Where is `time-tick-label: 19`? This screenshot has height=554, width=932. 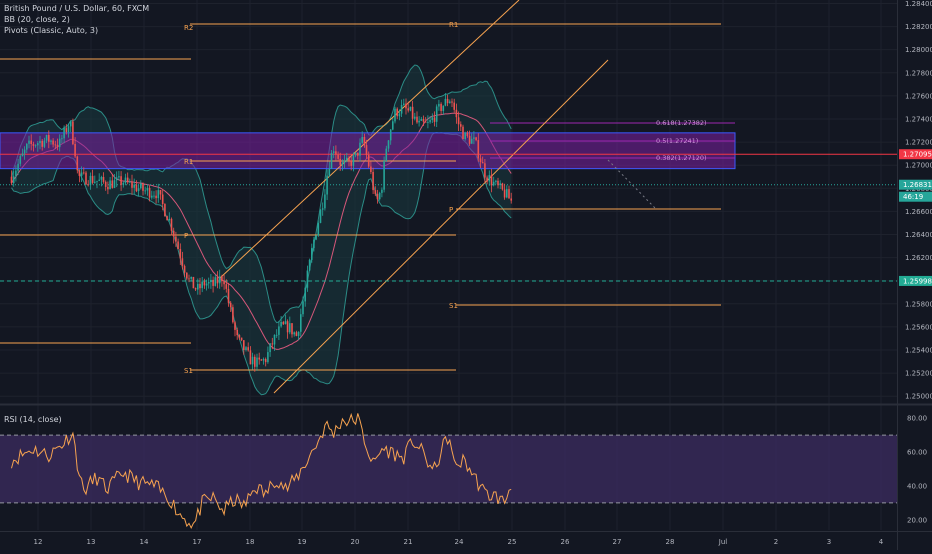
time-tick-label: 19 is located at coordinates (302, 542).